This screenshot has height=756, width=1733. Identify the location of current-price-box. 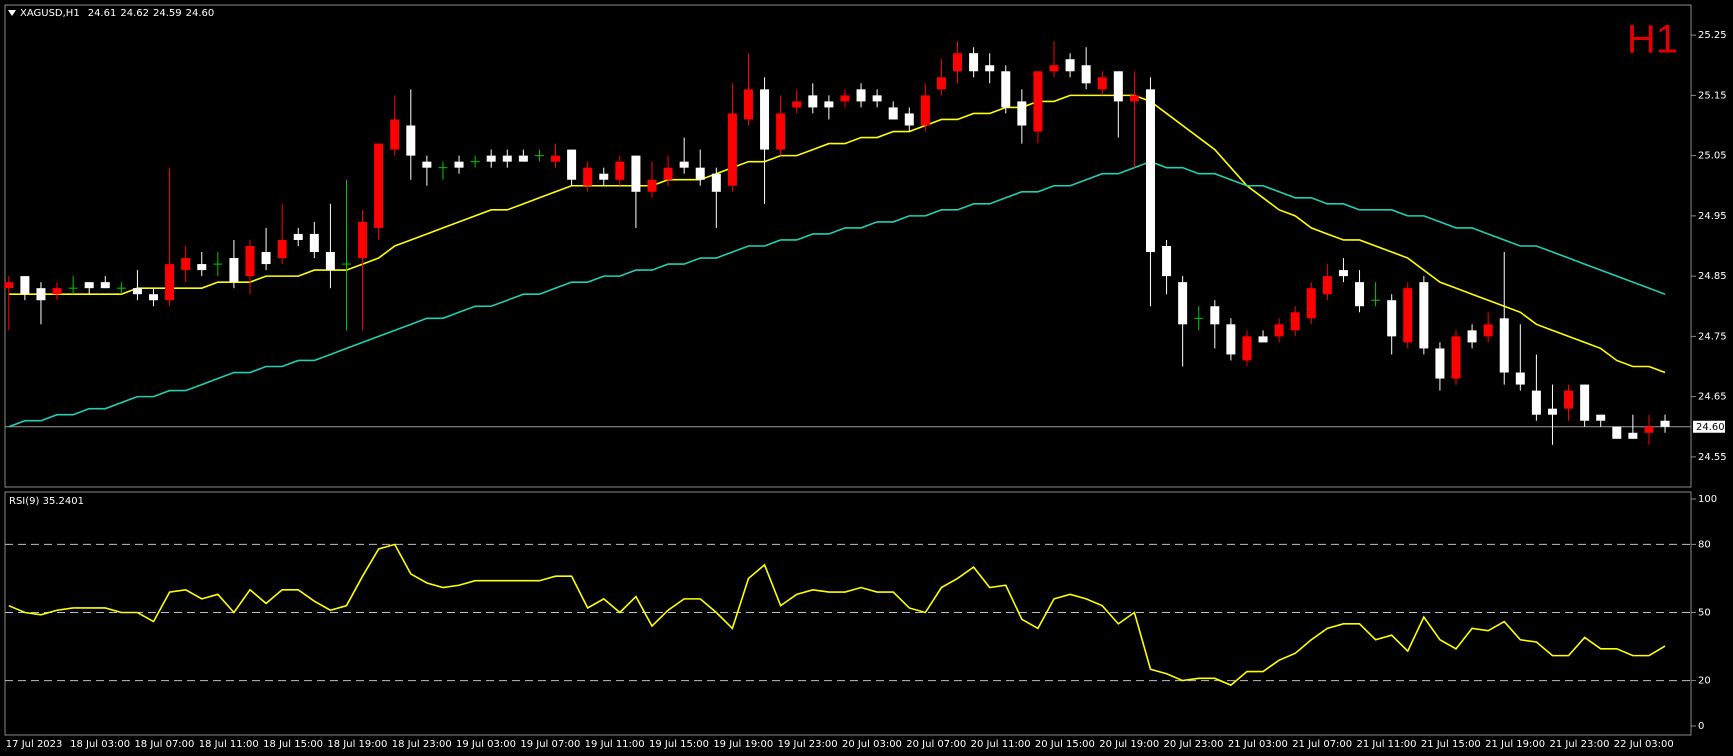
(1709, 426).